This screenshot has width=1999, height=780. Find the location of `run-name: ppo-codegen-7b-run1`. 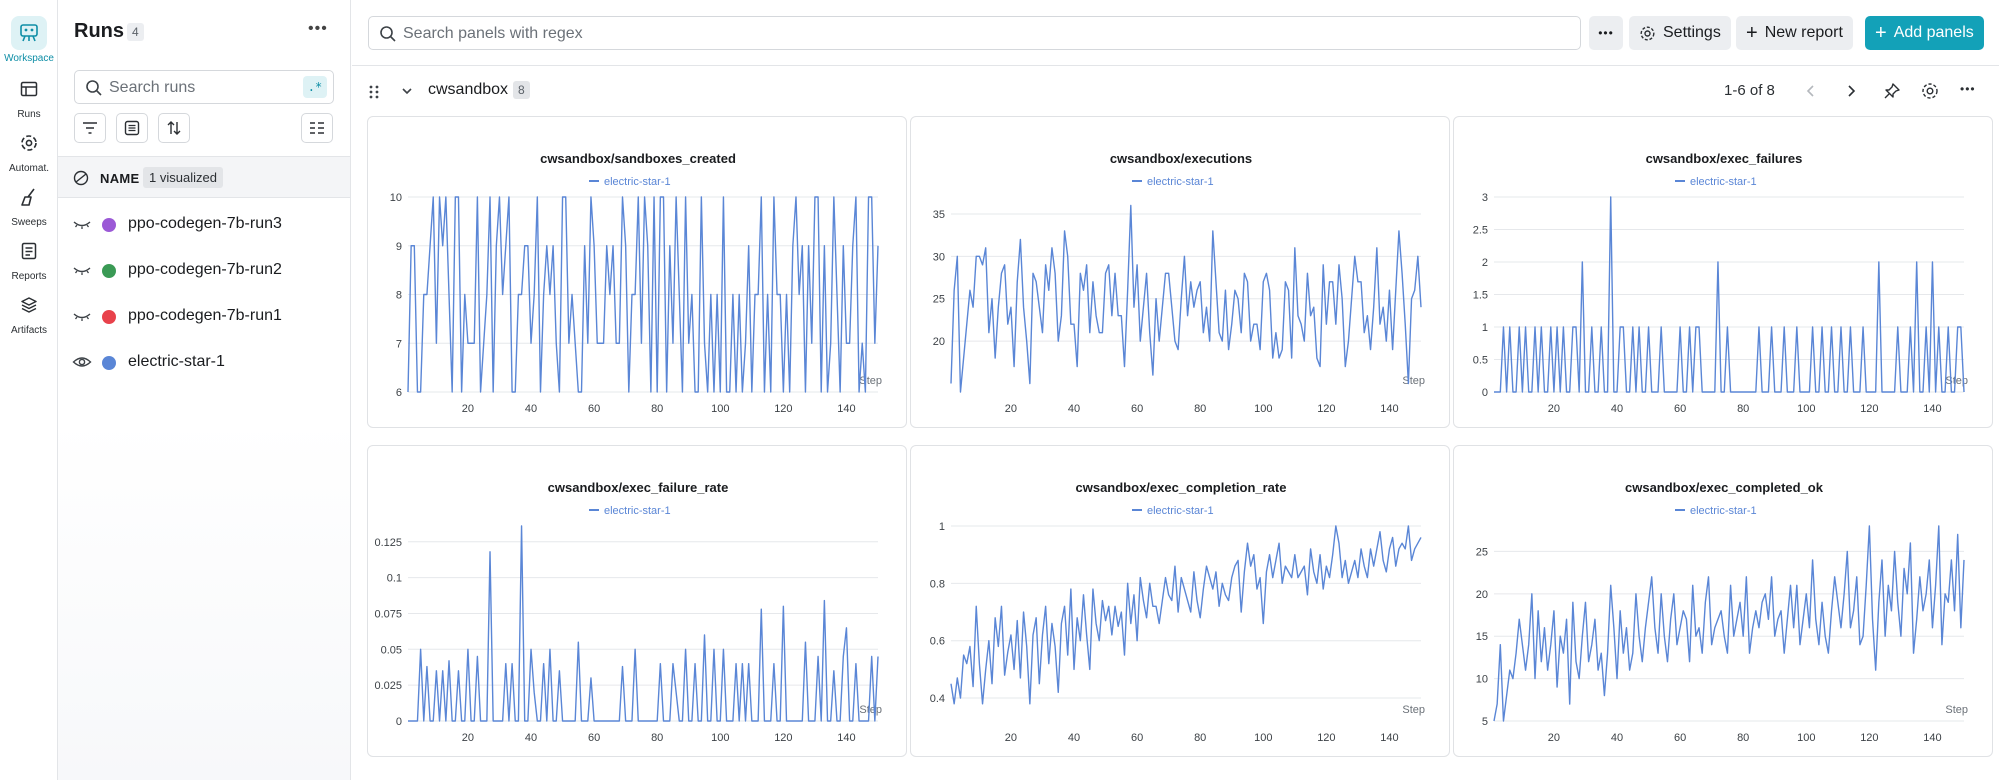

run-name: ppo-codegen-7b-run1 is located at coordinates (205, 315).